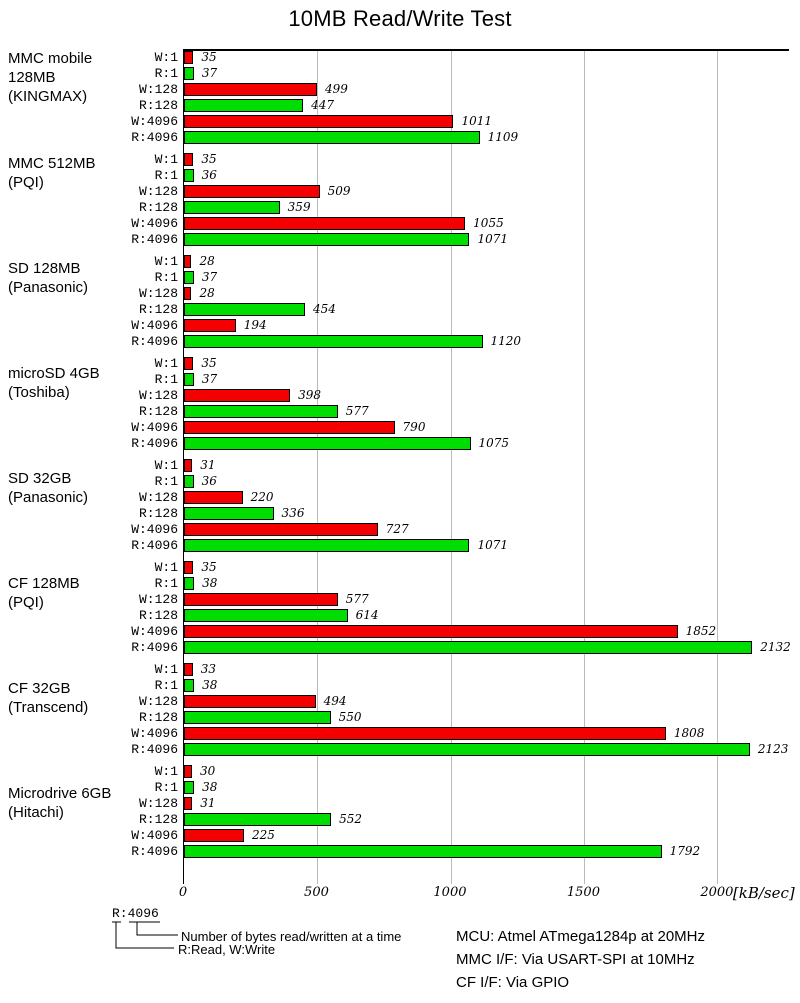  What do you see at coordinates (52, 173) in the screenshot?
I see `device-group-label: MMC 512MB (PQI)` at bounding box center [52, 173].